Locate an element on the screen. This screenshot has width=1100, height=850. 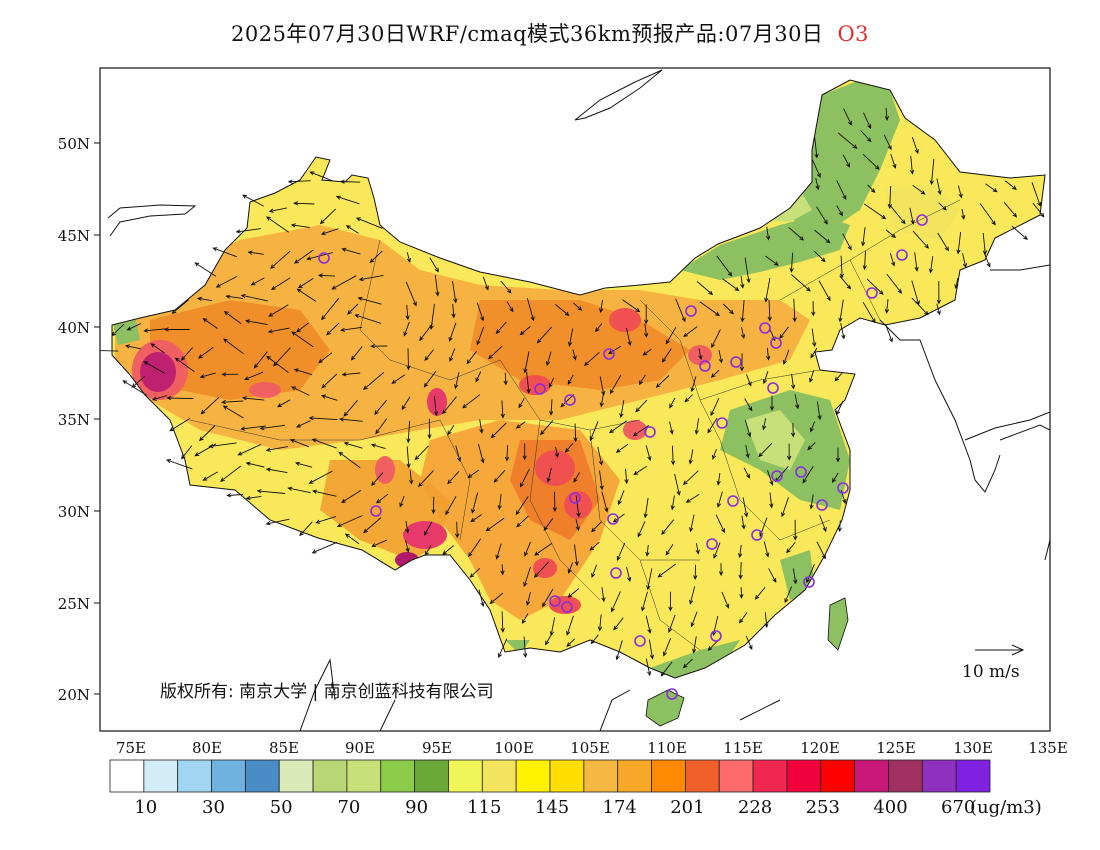
colorbar-label: 90 is located at coordinates (416, 807).